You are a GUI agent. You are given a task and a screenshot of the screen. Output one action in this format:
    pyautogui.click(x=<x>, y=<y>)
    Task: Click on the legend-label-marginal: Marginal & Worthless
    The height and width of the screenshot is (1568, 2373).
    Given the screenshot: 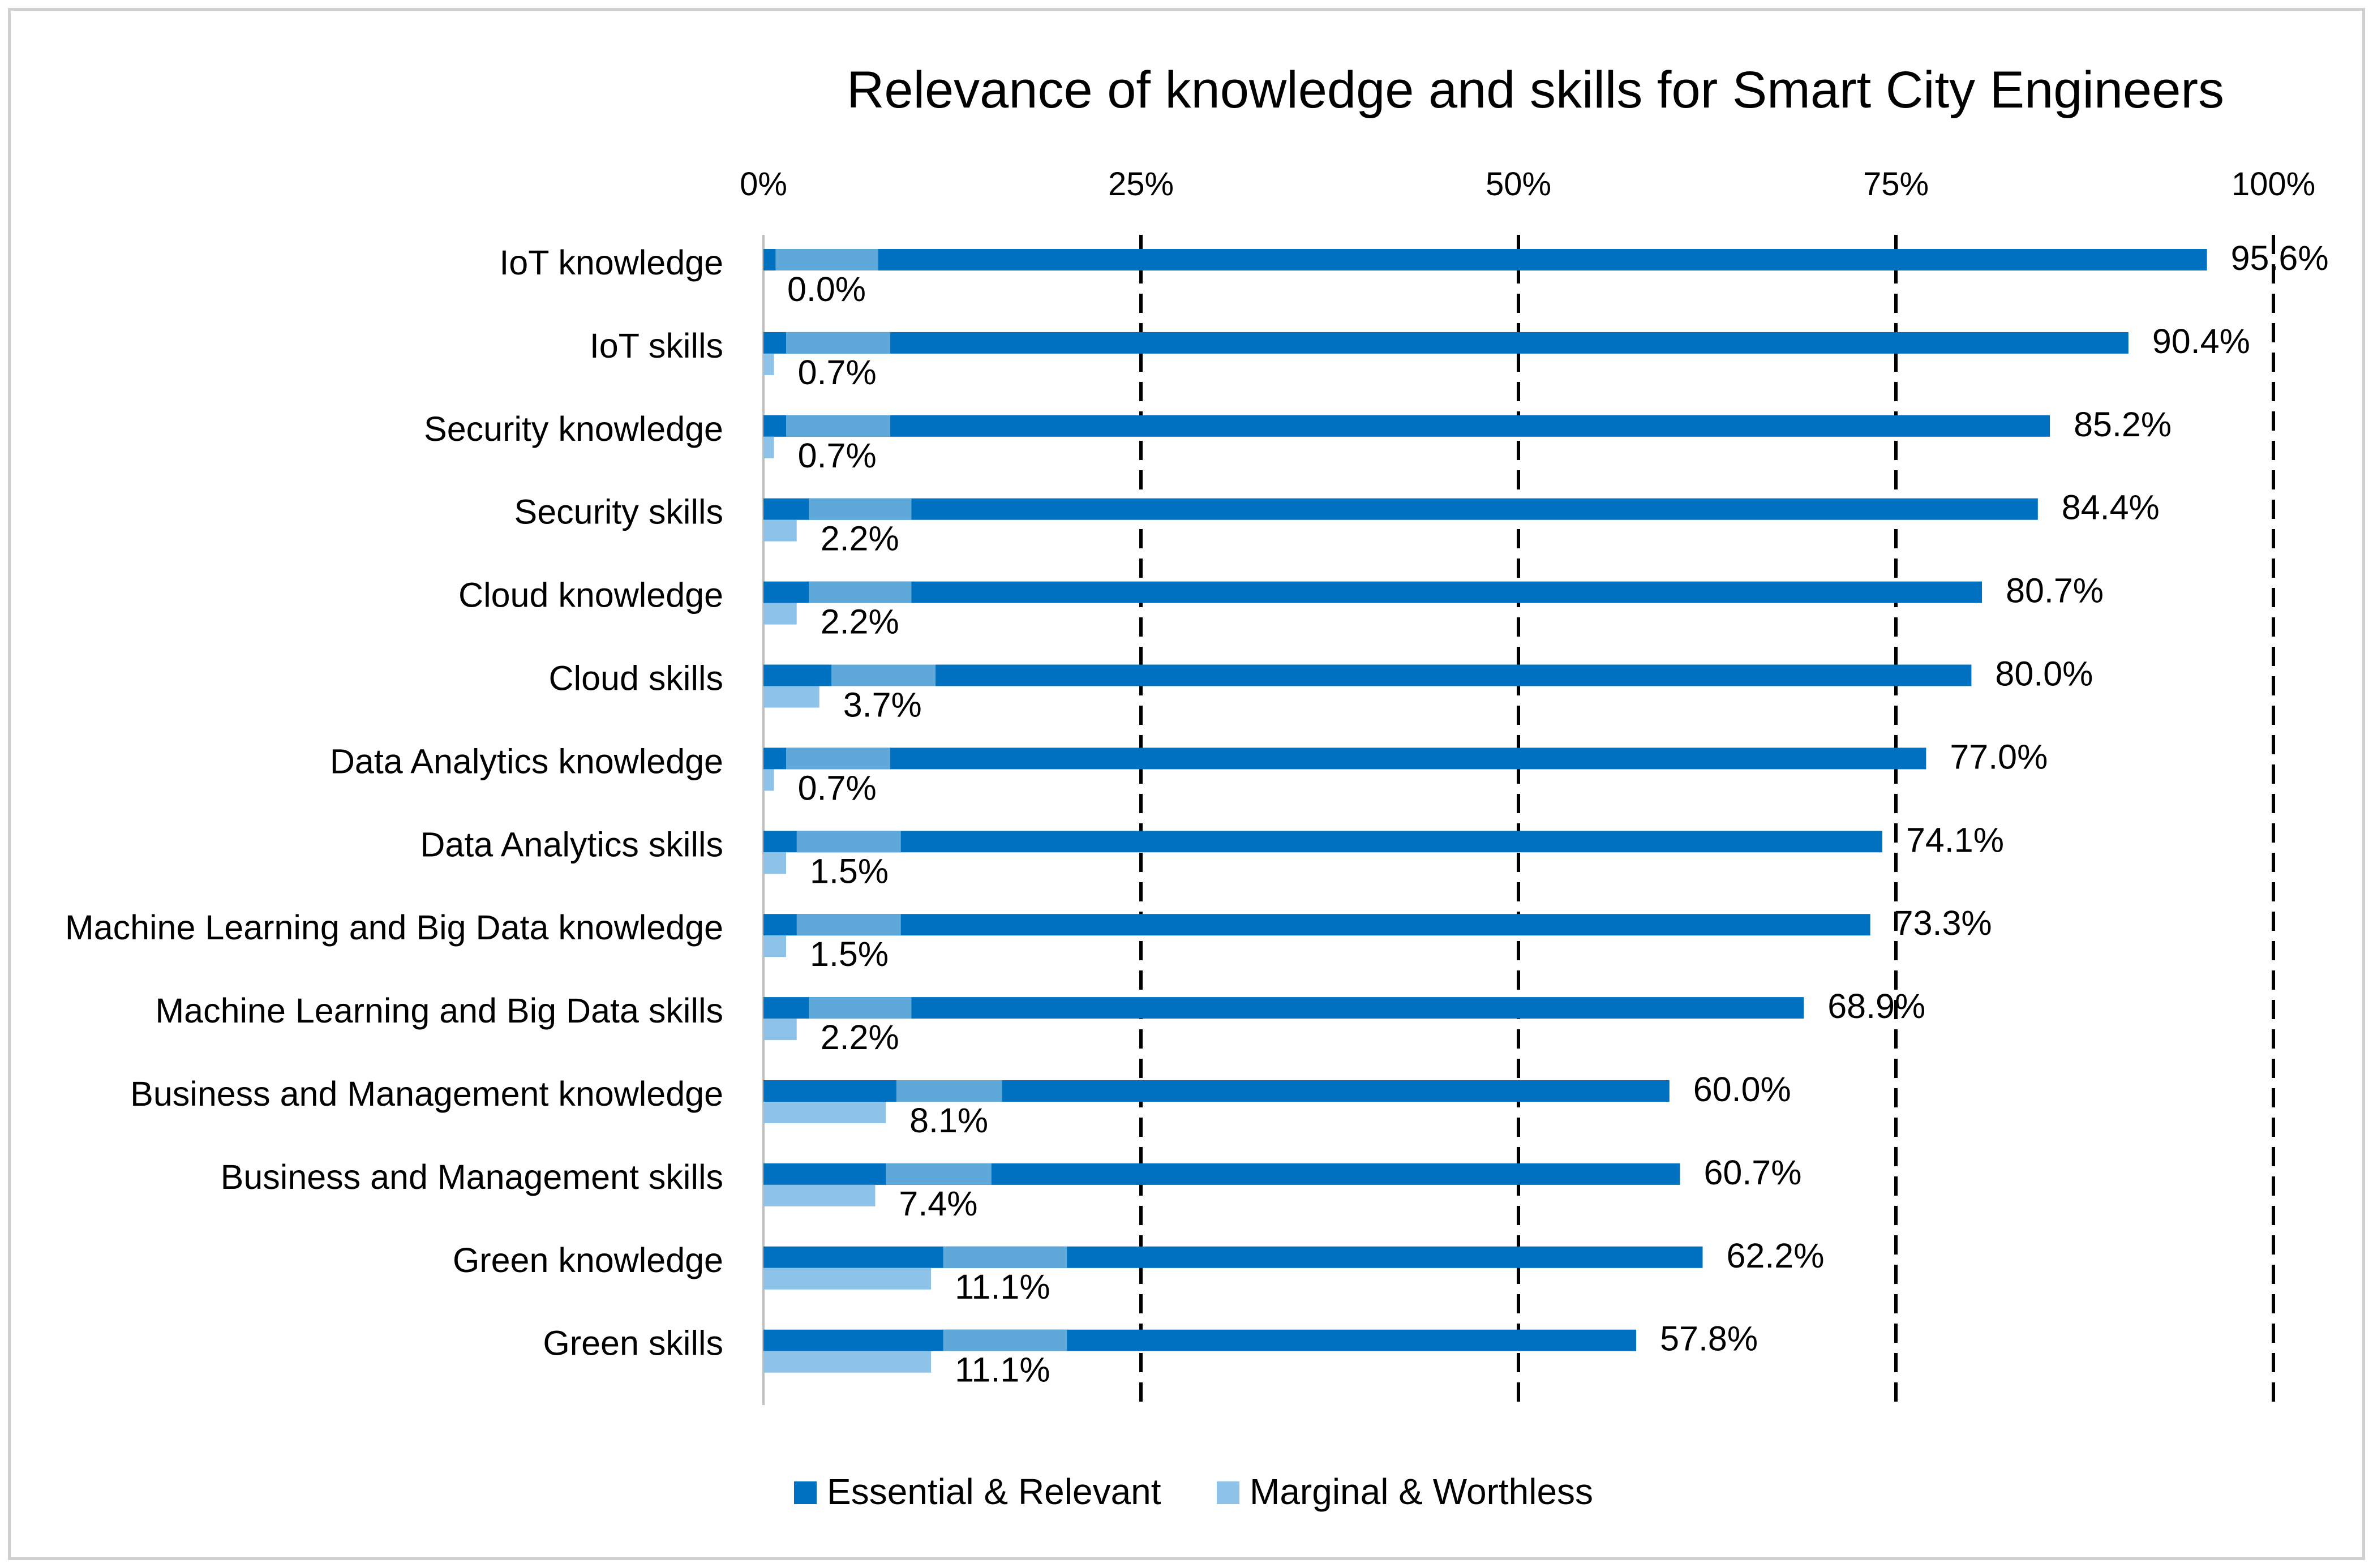 What is the action you would take?
    pyautogui.click(x=1421, y=1492)
    